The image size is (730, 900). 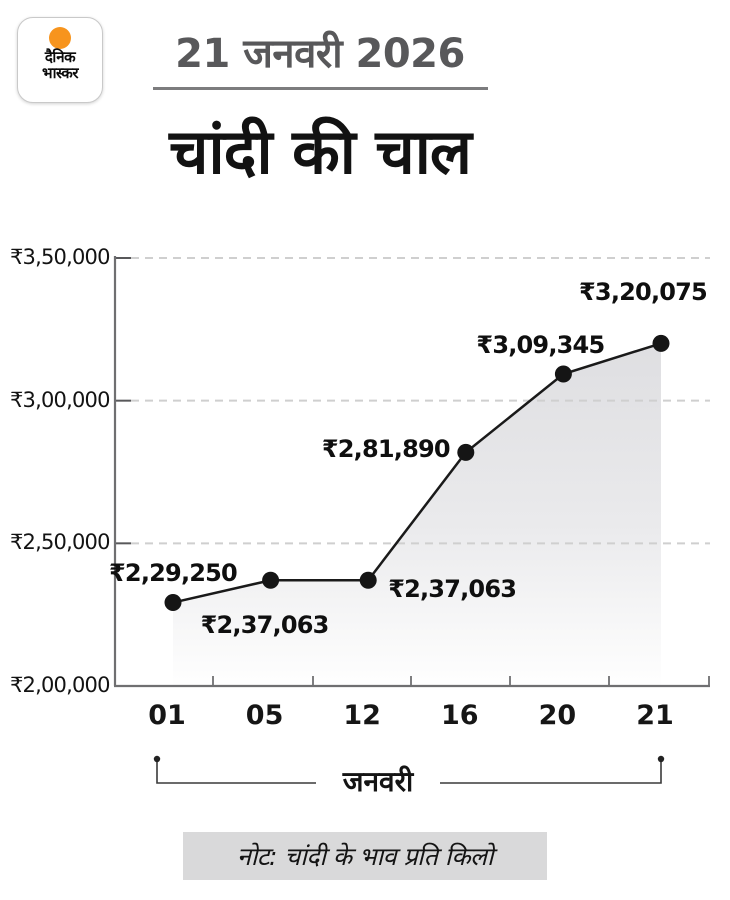 What do you see at coordinates (320, 54) in the screenshot?
I see `date-heading: 21 जनवरी 2026` at bounding box center [320, 54].